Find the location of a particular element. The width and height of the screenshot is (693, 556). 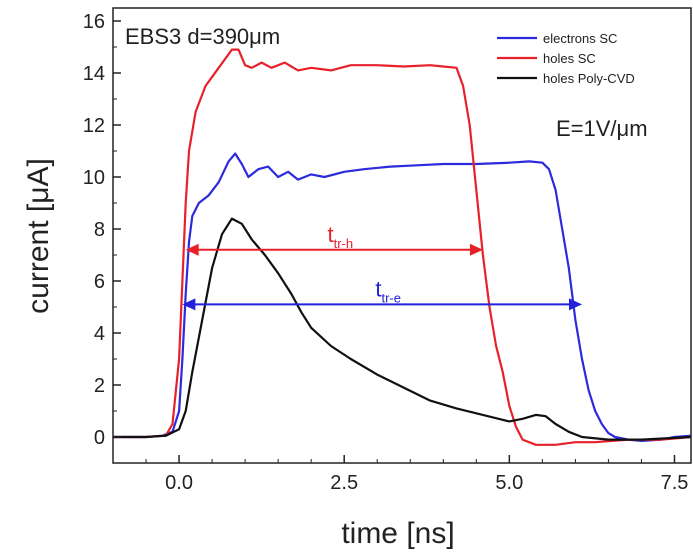

legend: electrons SC holes SC holes Poly-CVD is located at coordinates (566, 58).